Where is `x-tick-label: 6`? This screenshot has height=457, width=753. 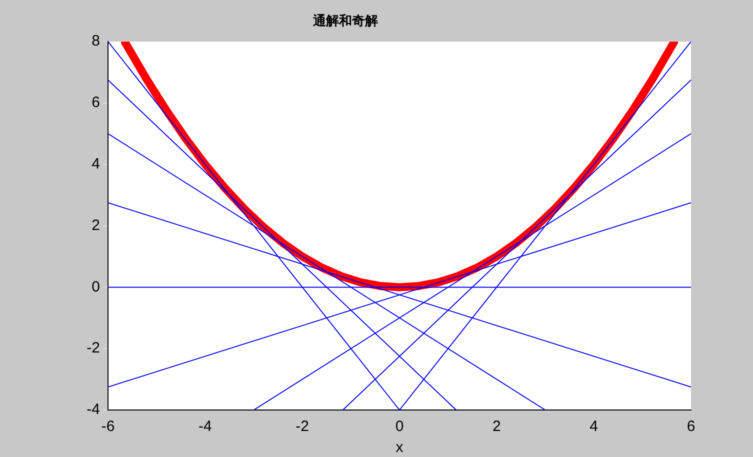 x-tick-label: 6 is located at coordinates (691, 427).